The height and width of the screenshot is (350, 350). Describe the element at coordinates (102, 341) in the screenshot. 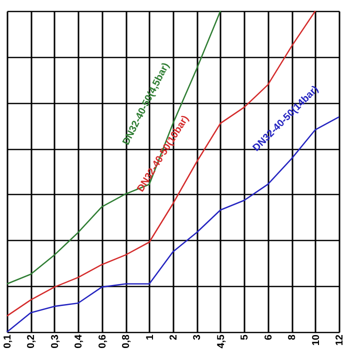

I see `x-tick-label: 0,6` at that location.